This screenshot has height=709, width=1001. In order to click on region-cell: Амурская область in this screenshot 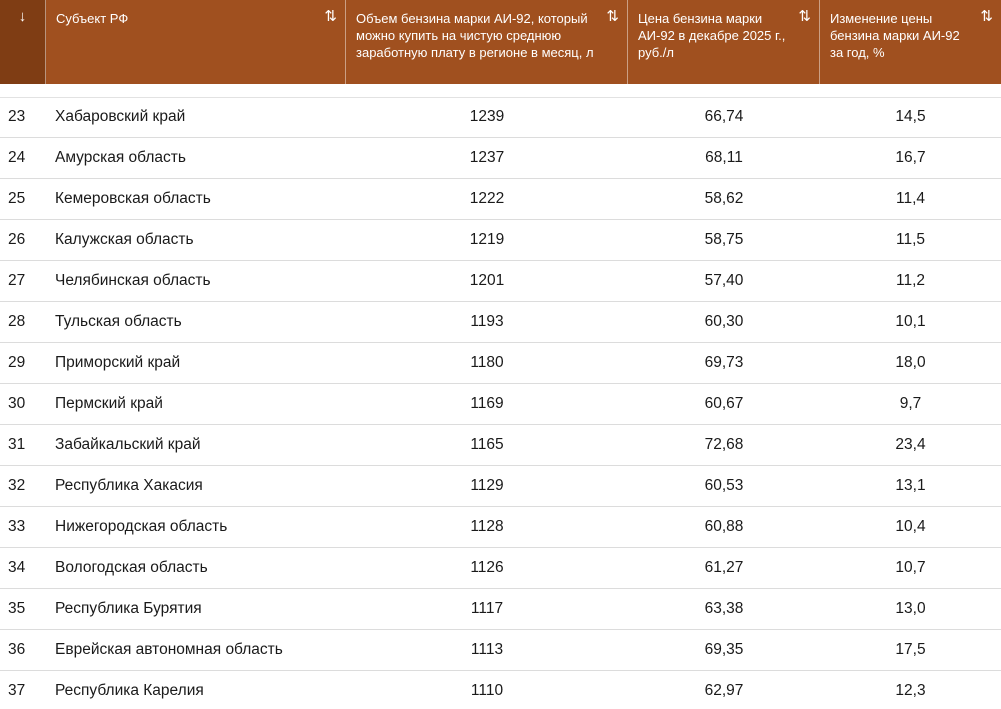, I will do `click(120, 157)`.